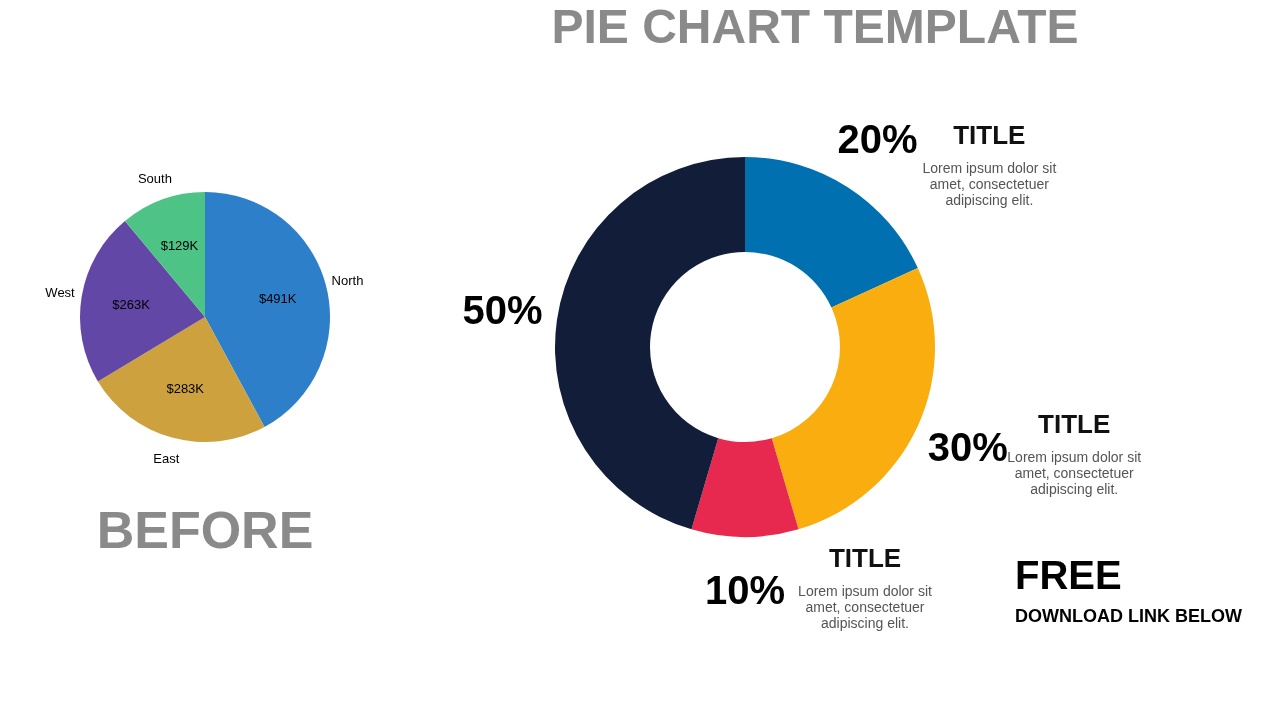  What do you see at coordinates (502, 310) in the screenshot?
I see `data-label: 50%` at bounding box center [502, 310].